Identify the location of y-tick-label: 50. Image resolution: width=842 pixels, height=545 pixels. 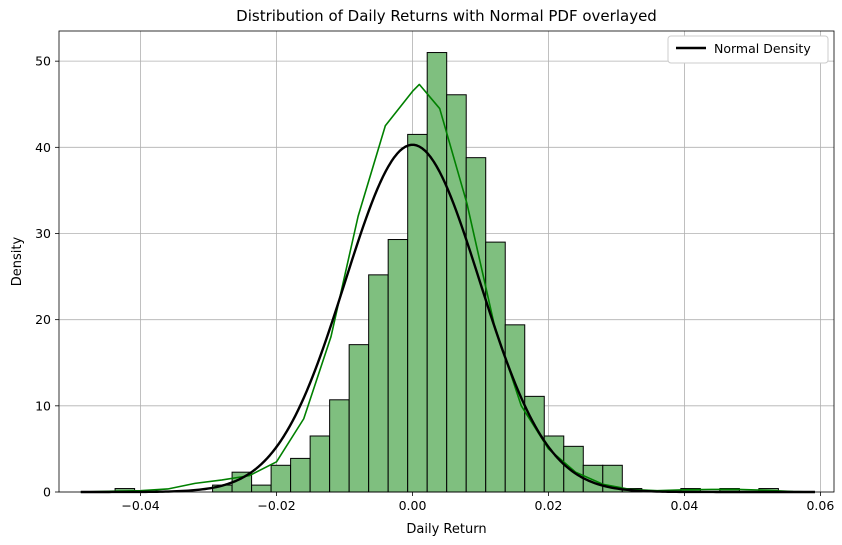
(43, 61).